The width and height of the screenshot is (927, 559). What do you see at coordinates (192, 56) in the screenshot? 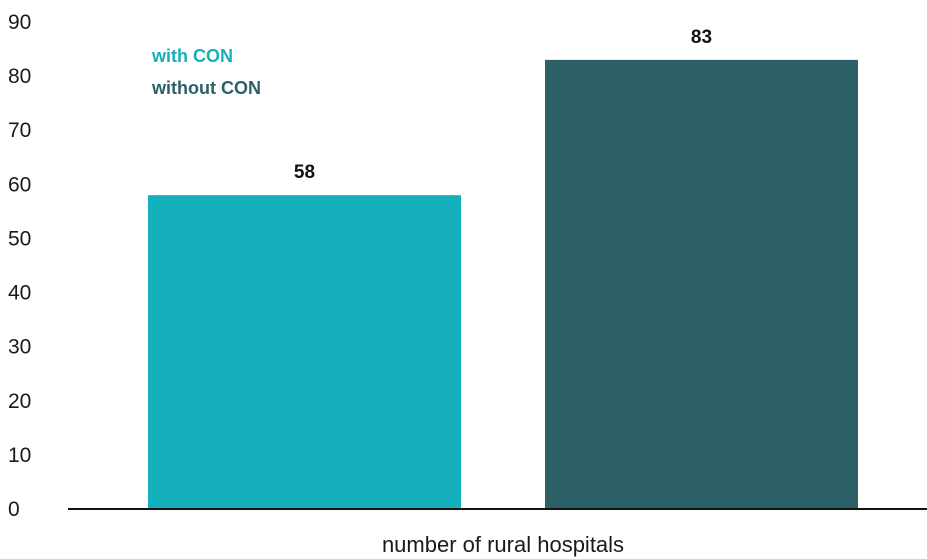
I see `legend-entry-with-con: with CON` at bounding box center [192, 56].